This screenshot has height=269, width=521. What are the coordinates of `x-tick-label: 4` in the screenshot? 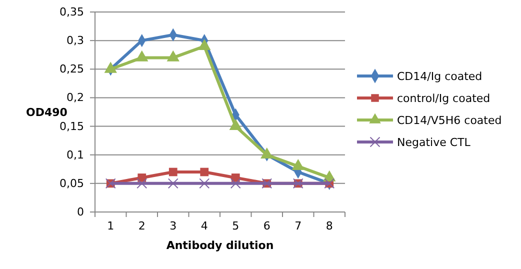 It's located at (204, 225).